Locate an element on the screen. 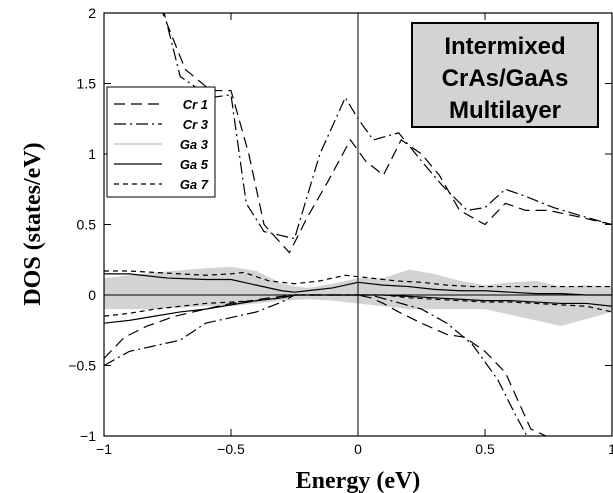  y-tick-label: −0.5 is located at coordinates (82, 366).